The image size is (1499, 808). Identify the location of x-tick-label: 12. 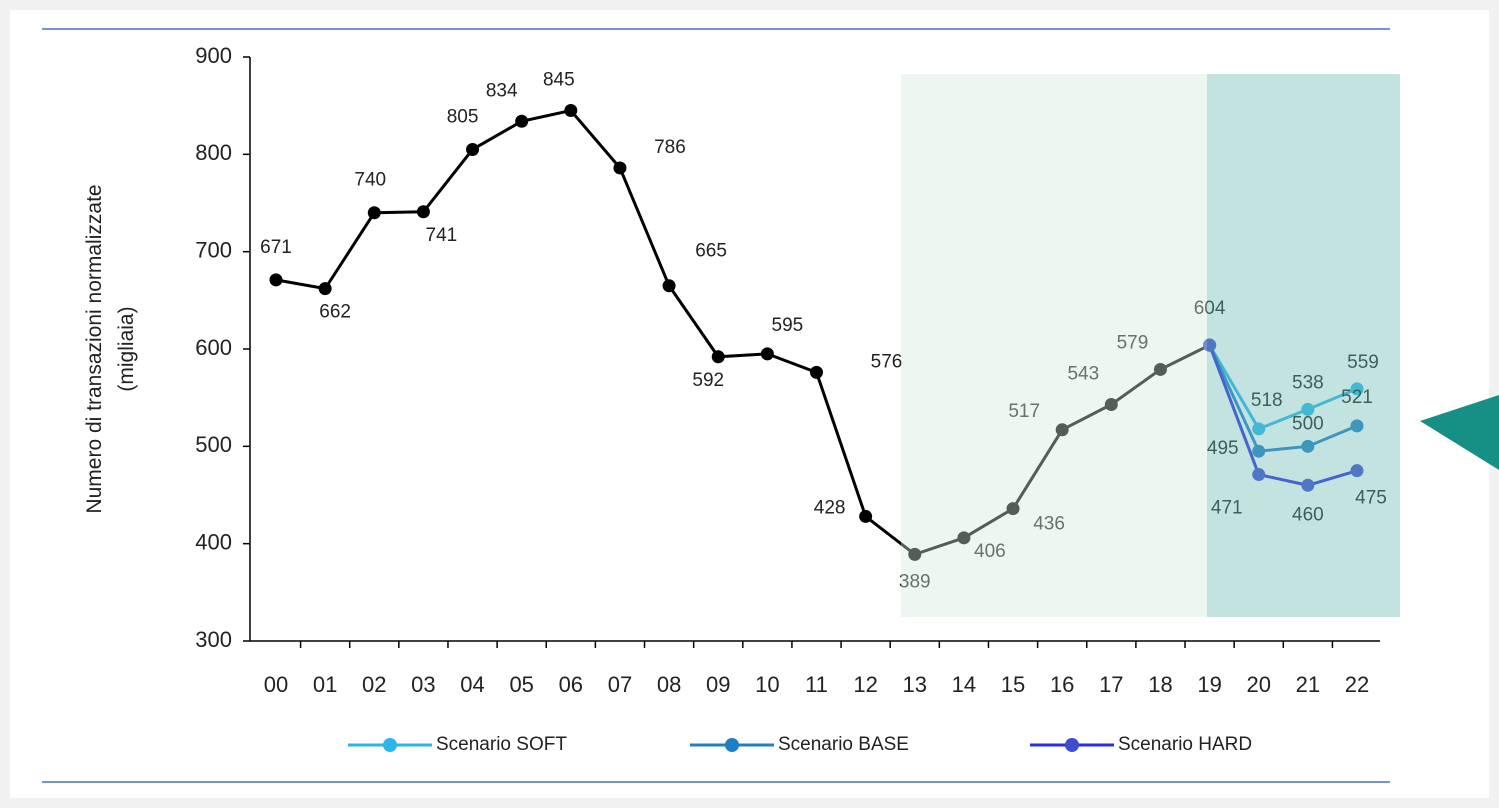
(865, 684).